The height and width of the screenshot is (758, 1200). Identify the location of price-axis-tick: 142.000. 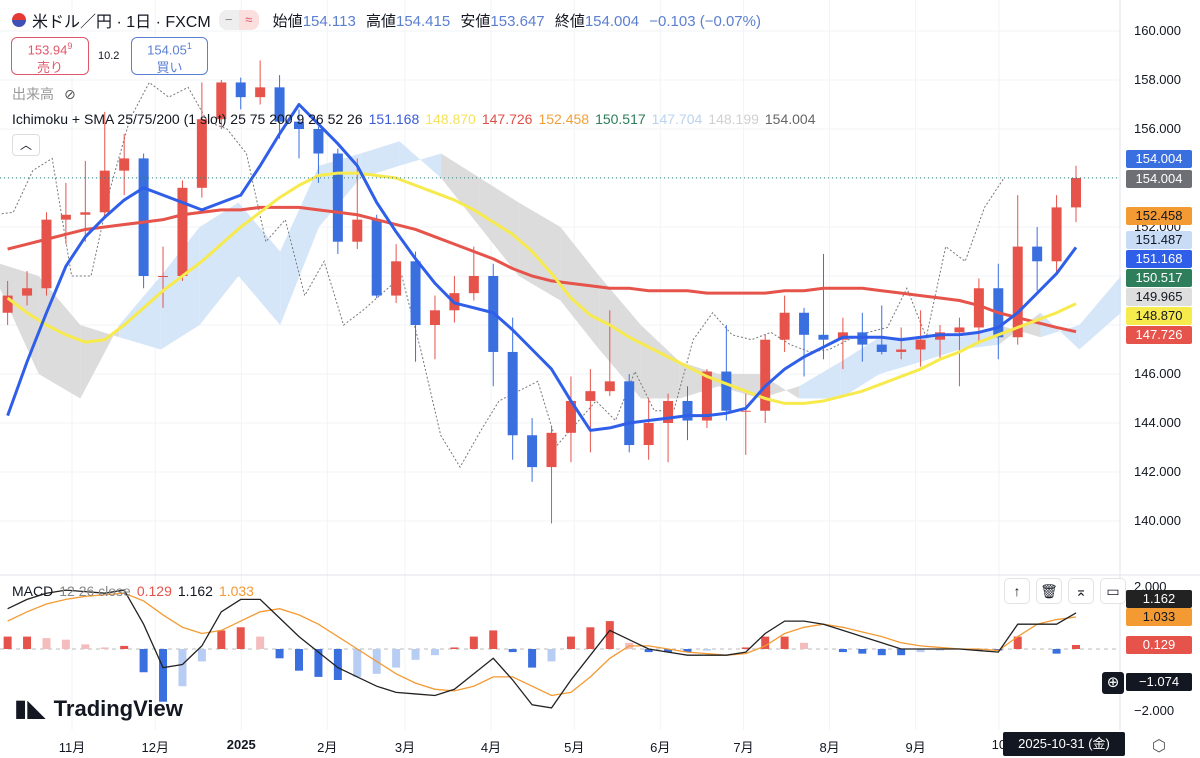
(1157, 471).